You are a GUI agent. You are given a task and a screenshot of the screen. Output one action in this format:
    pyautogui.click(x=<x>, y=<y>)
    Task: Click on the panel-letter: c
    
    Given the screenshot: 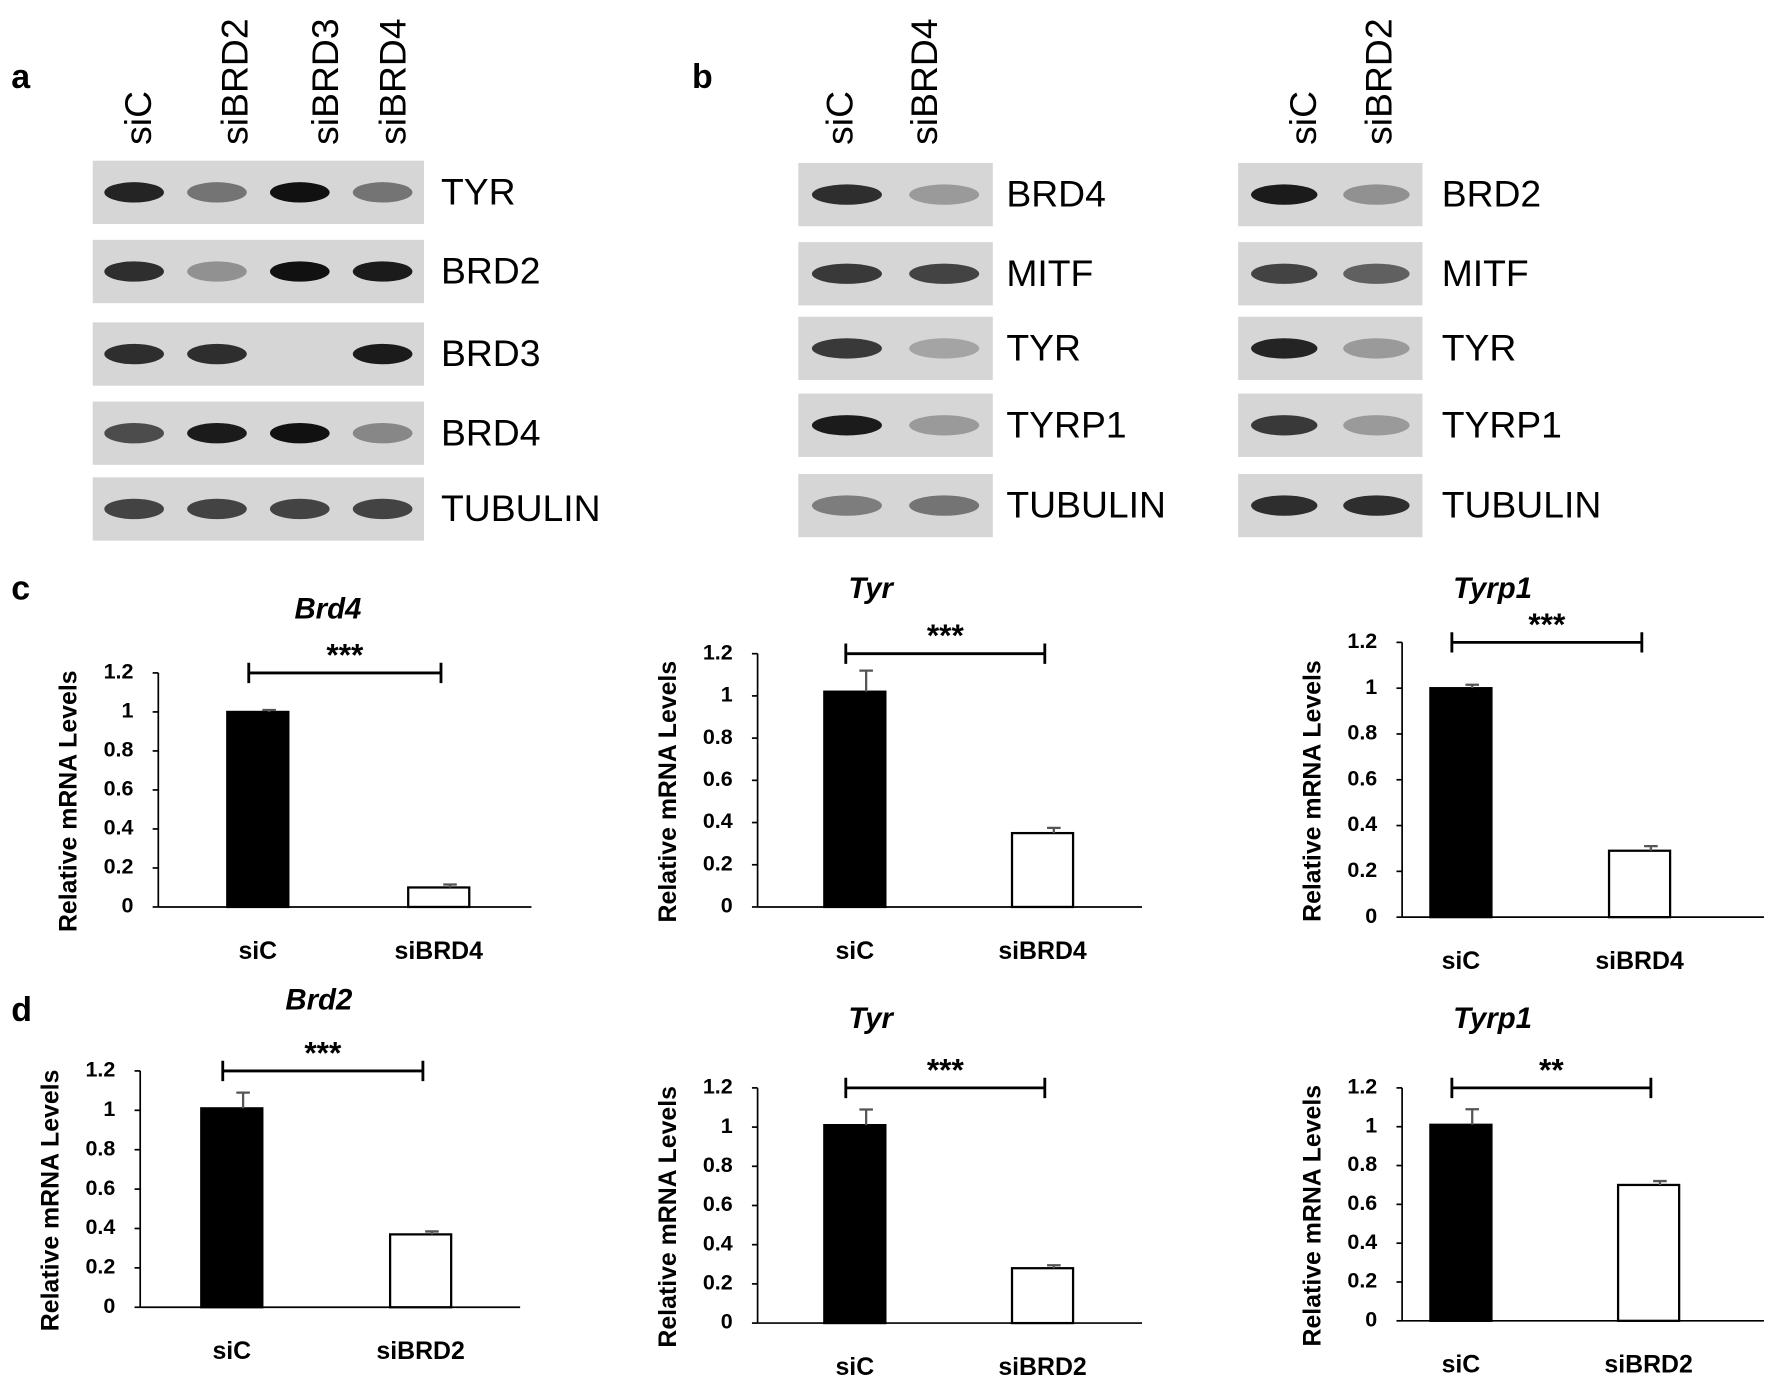 What is the action you would take?
    pyautogui.click(x=20, y=588)
    